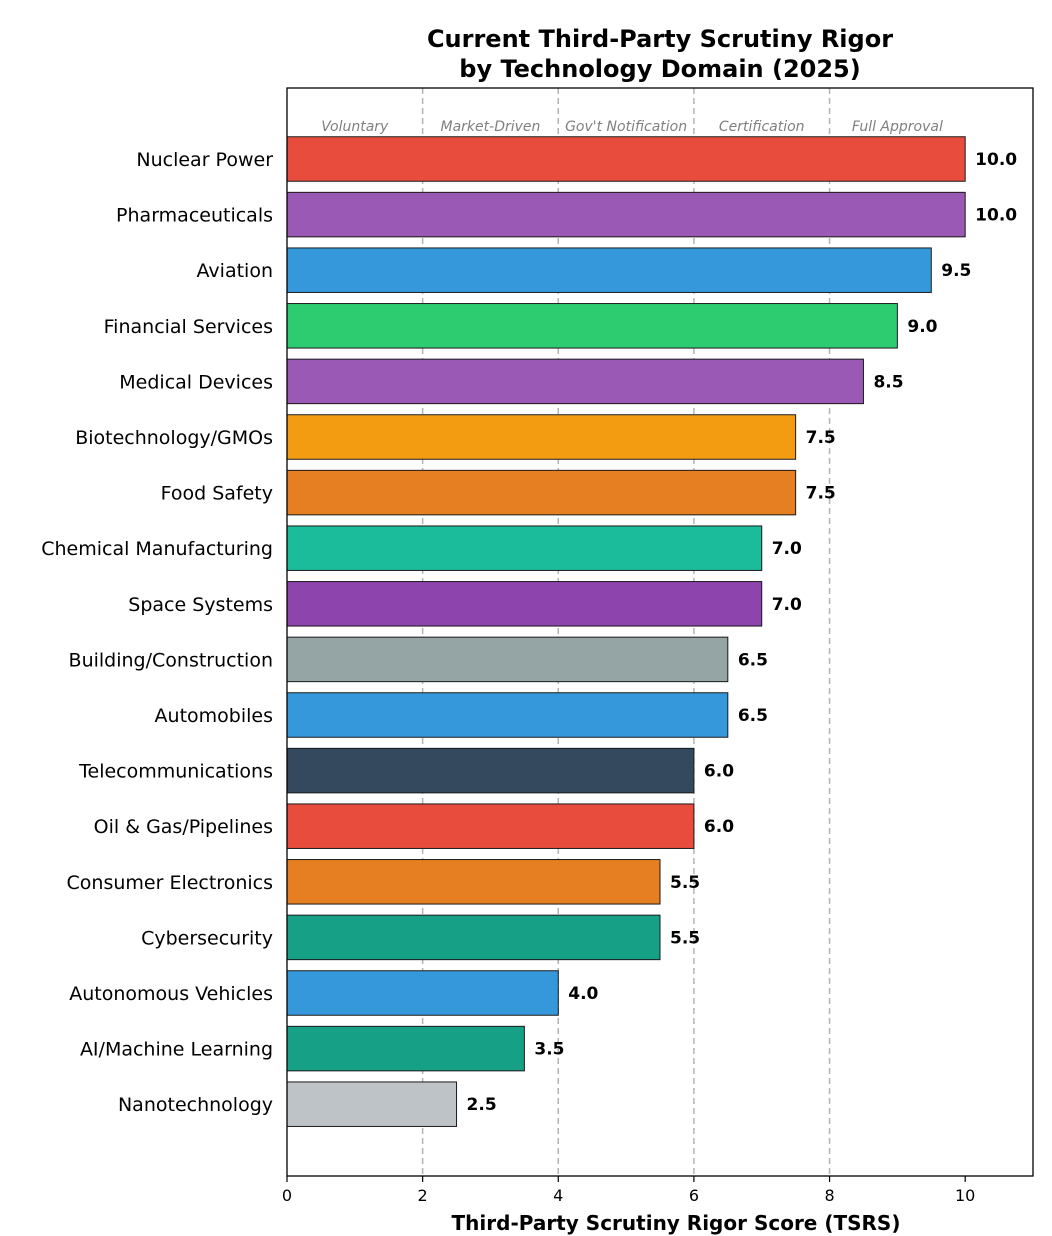 Image resolution: width=1052 pixels, height=1236 pixels. What do you see at coordinates (287, 1195) in the screenshot?
I see `x-tick-label: 0` at bounding box center [287, 1195].